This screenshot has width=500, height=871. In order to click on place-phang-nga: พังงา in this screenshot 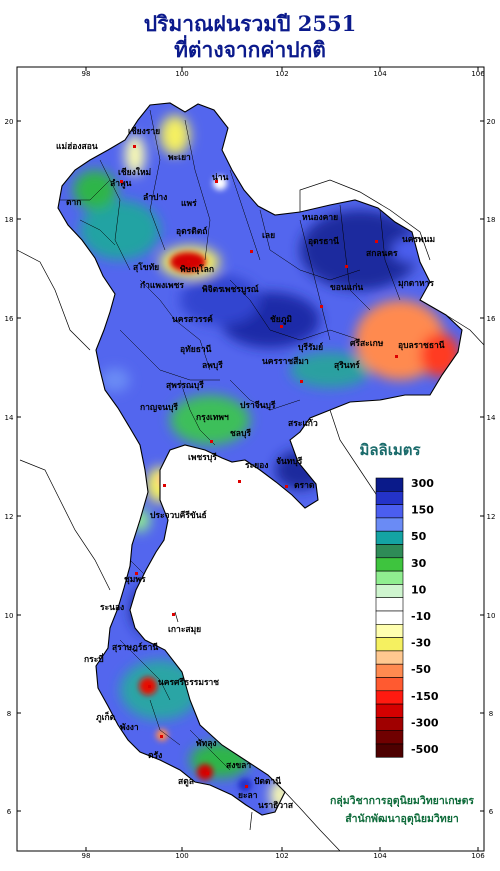, I will do `click(129, 727)`.